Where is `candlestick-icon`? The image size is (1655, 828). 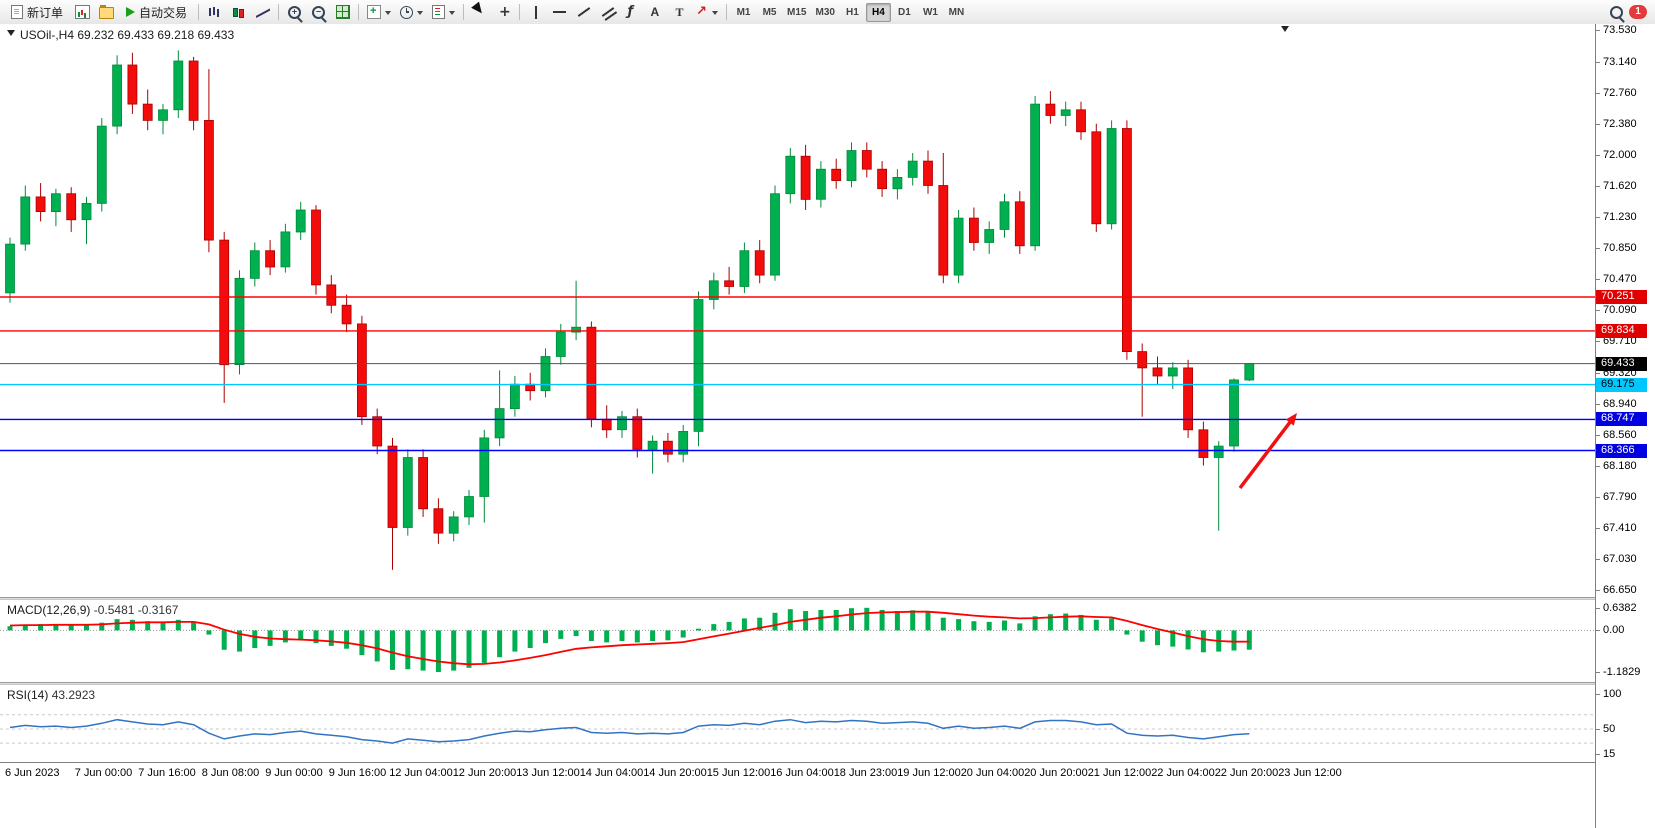 candlestick-icon is located at coordinates (238, 12).